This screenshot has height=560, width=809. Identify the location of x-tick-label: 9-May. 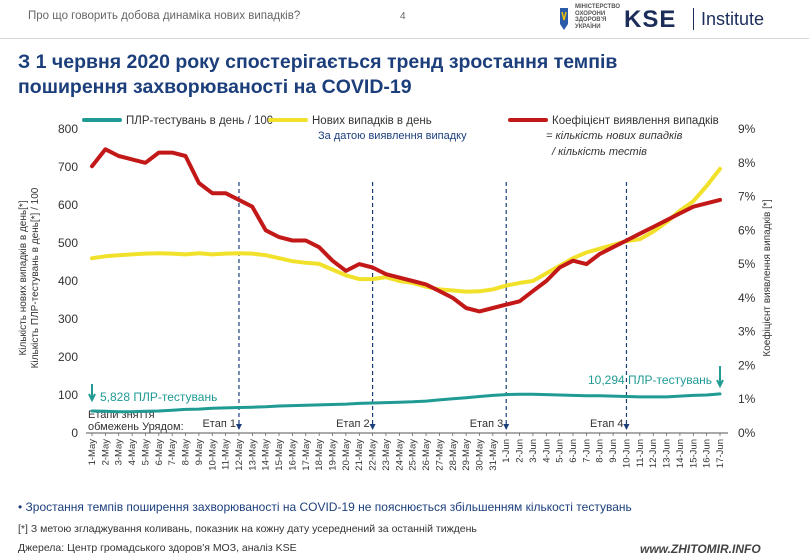
(199, 452).